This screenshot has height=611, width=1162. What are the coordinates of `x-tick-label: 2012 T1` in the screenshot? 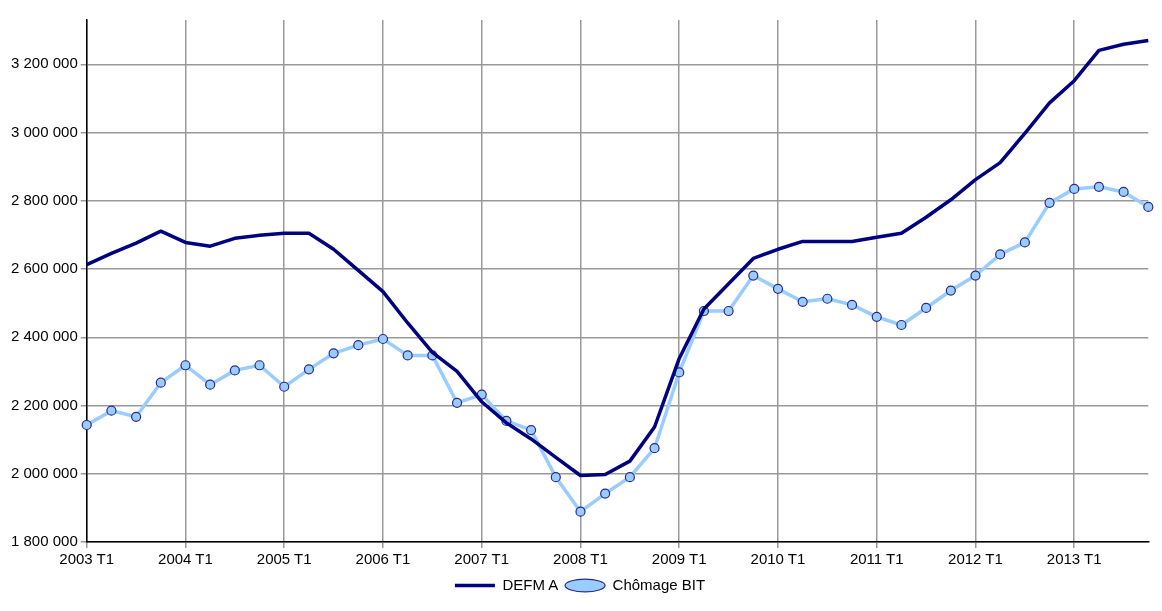 It's located at (975, 559).